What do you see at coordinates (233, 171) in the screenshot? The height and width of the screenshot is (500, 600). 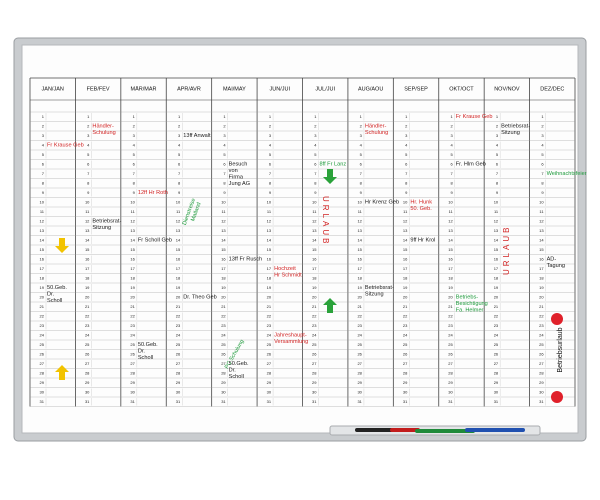 I see `note: von` at bounding box center [233, 171].